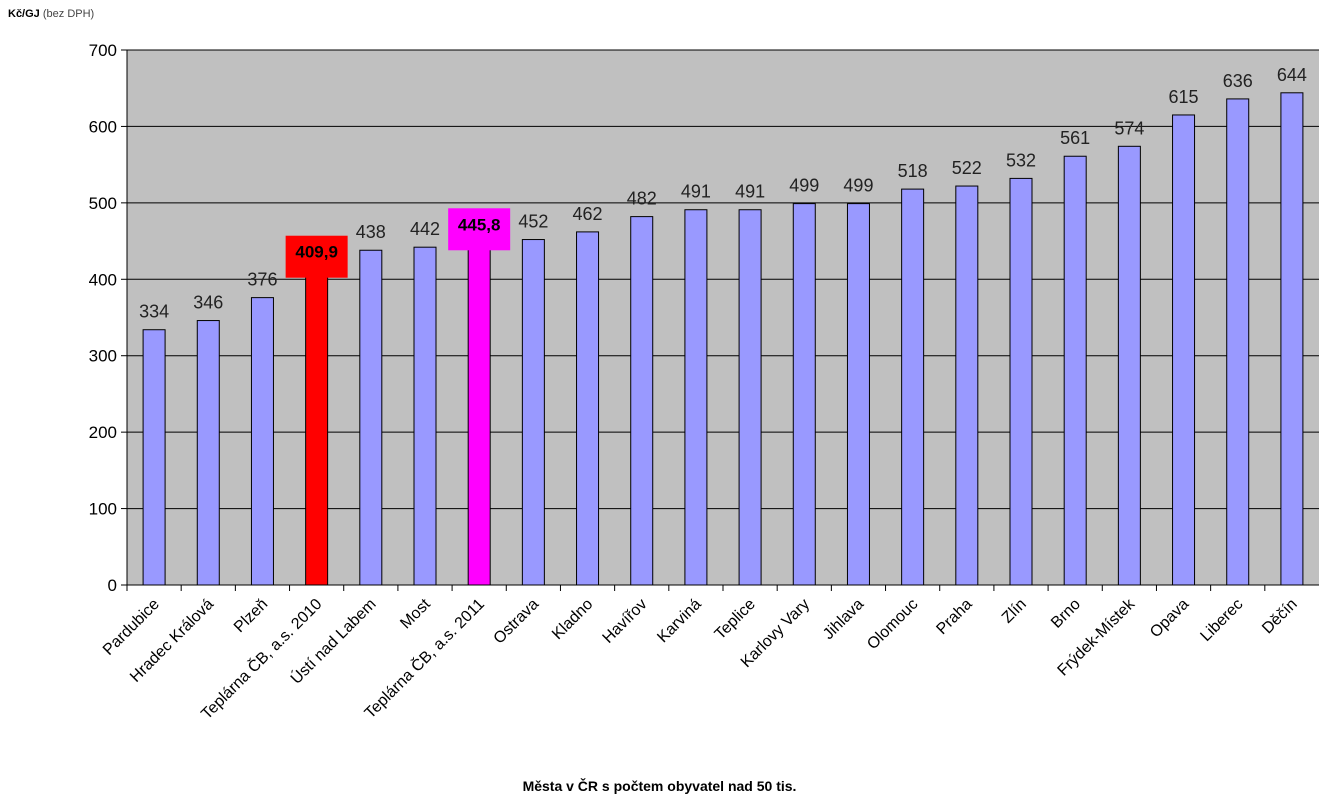 This screenshot has width=1319, height=806. What do you see at coordinates (659, 786) in the screenshot?
I see `x-axis-title: Města v ČR s počtem obyvatel nad 50 tis.` at bounding box center [659, 786].